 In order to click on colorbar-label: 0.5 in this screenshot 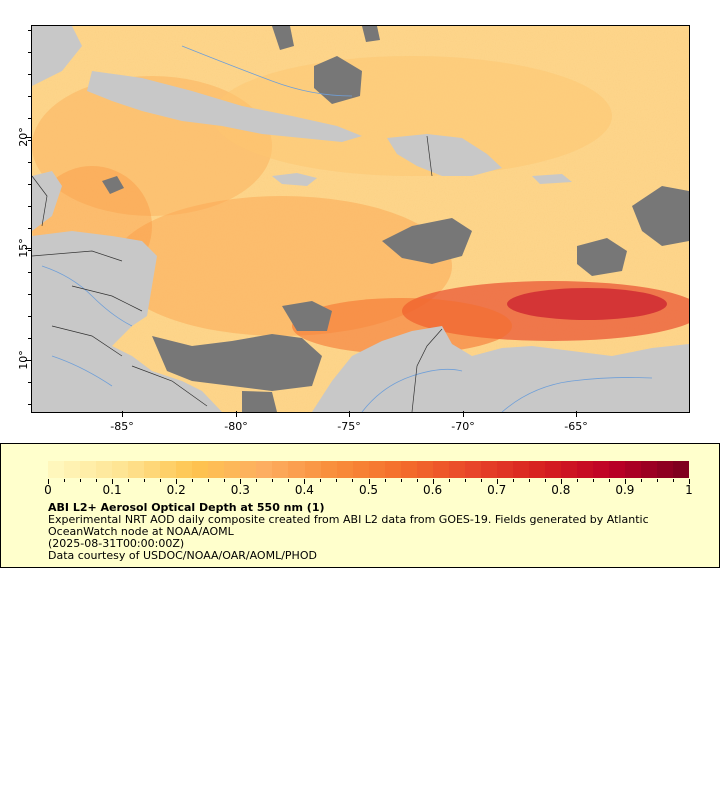, I will do `click(368, 490)`.